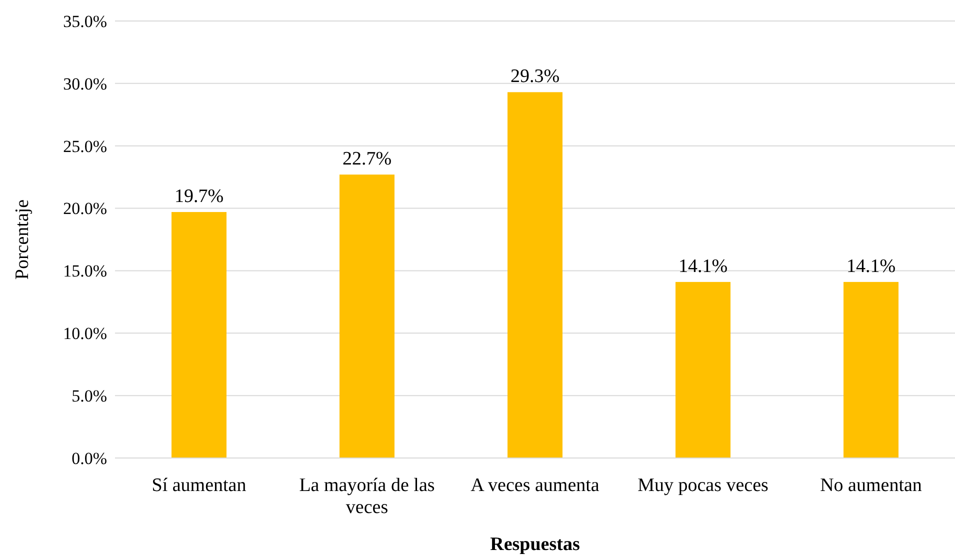 The width and height of the screenshot is (955, 556). What do you see at coordinates (535, 77) in the screenshot?
I see `data-label: 29.3%` at bounding box center [535, 77].